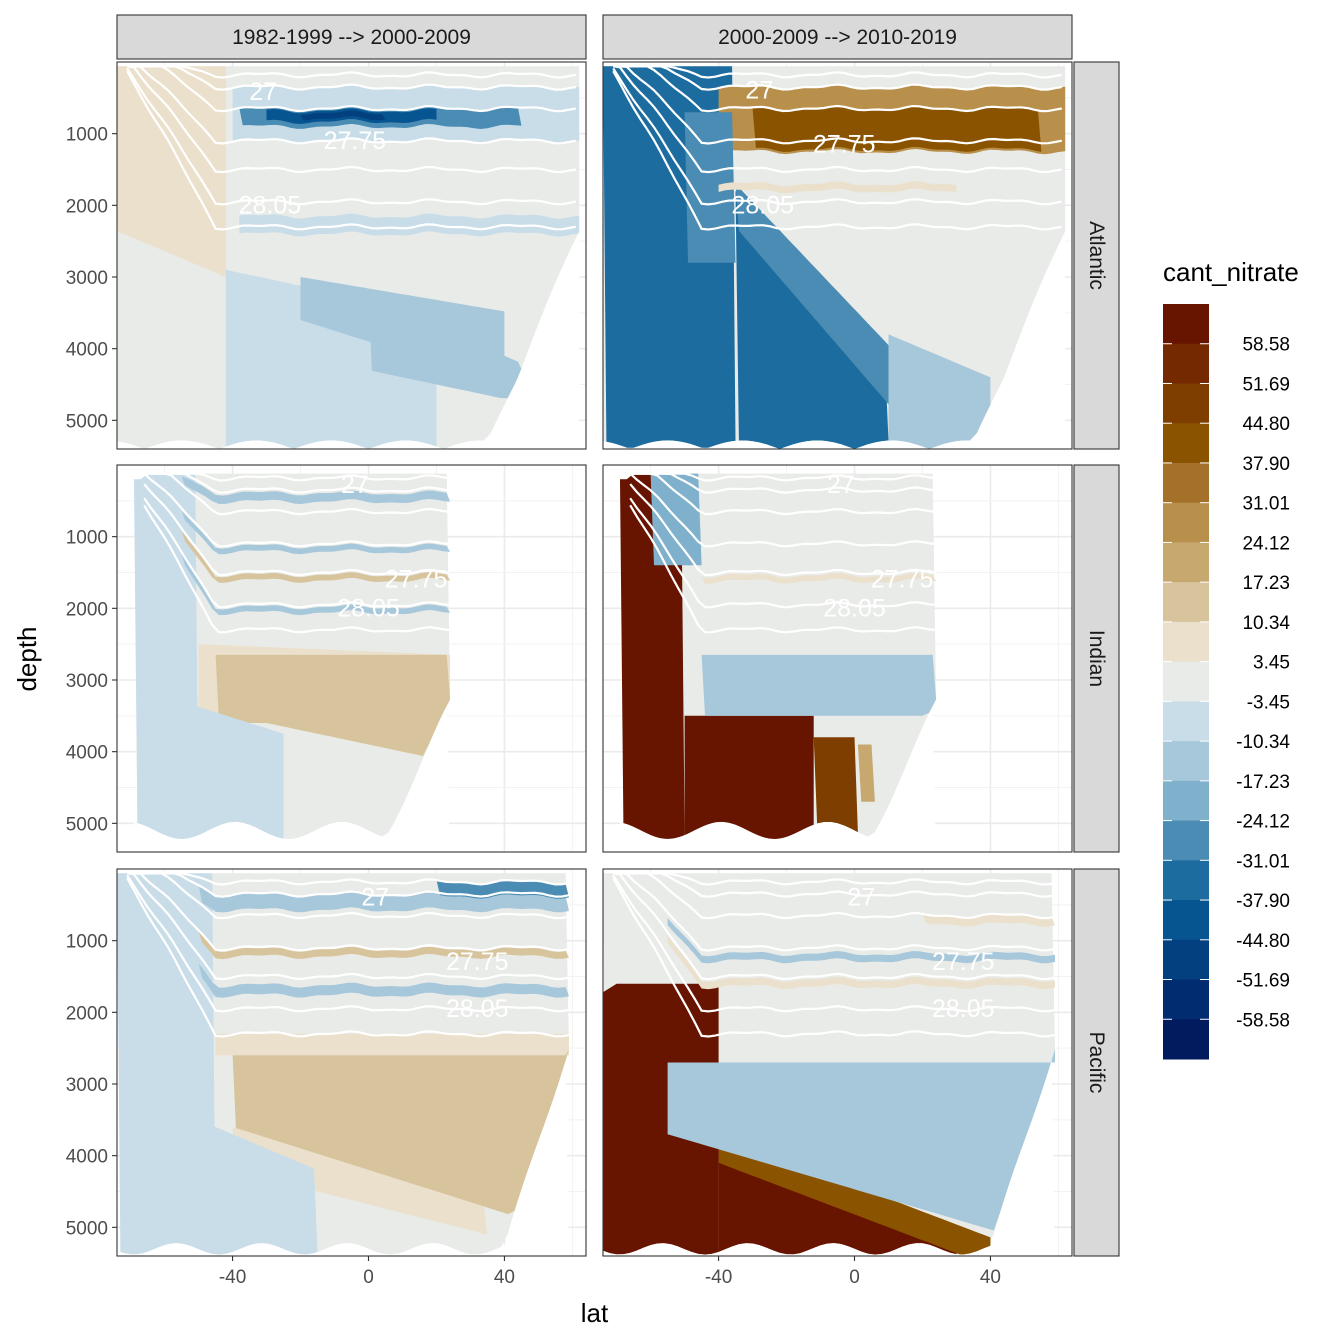 The width and height of the screenshot is (1344, 1344). I want to click on legend-label: 10.34, so click(1266, 623).